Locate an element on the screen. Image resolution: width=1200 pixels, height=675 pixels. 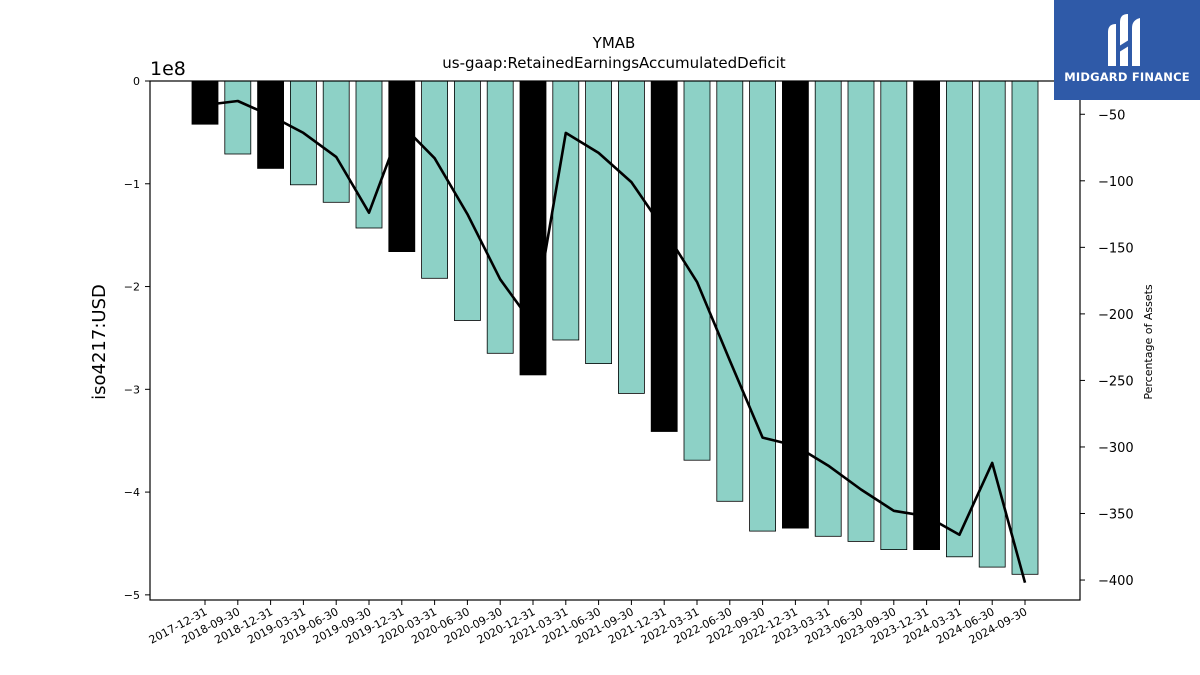
y2-tick-label: −250 is located at coordinates (1116, 381).